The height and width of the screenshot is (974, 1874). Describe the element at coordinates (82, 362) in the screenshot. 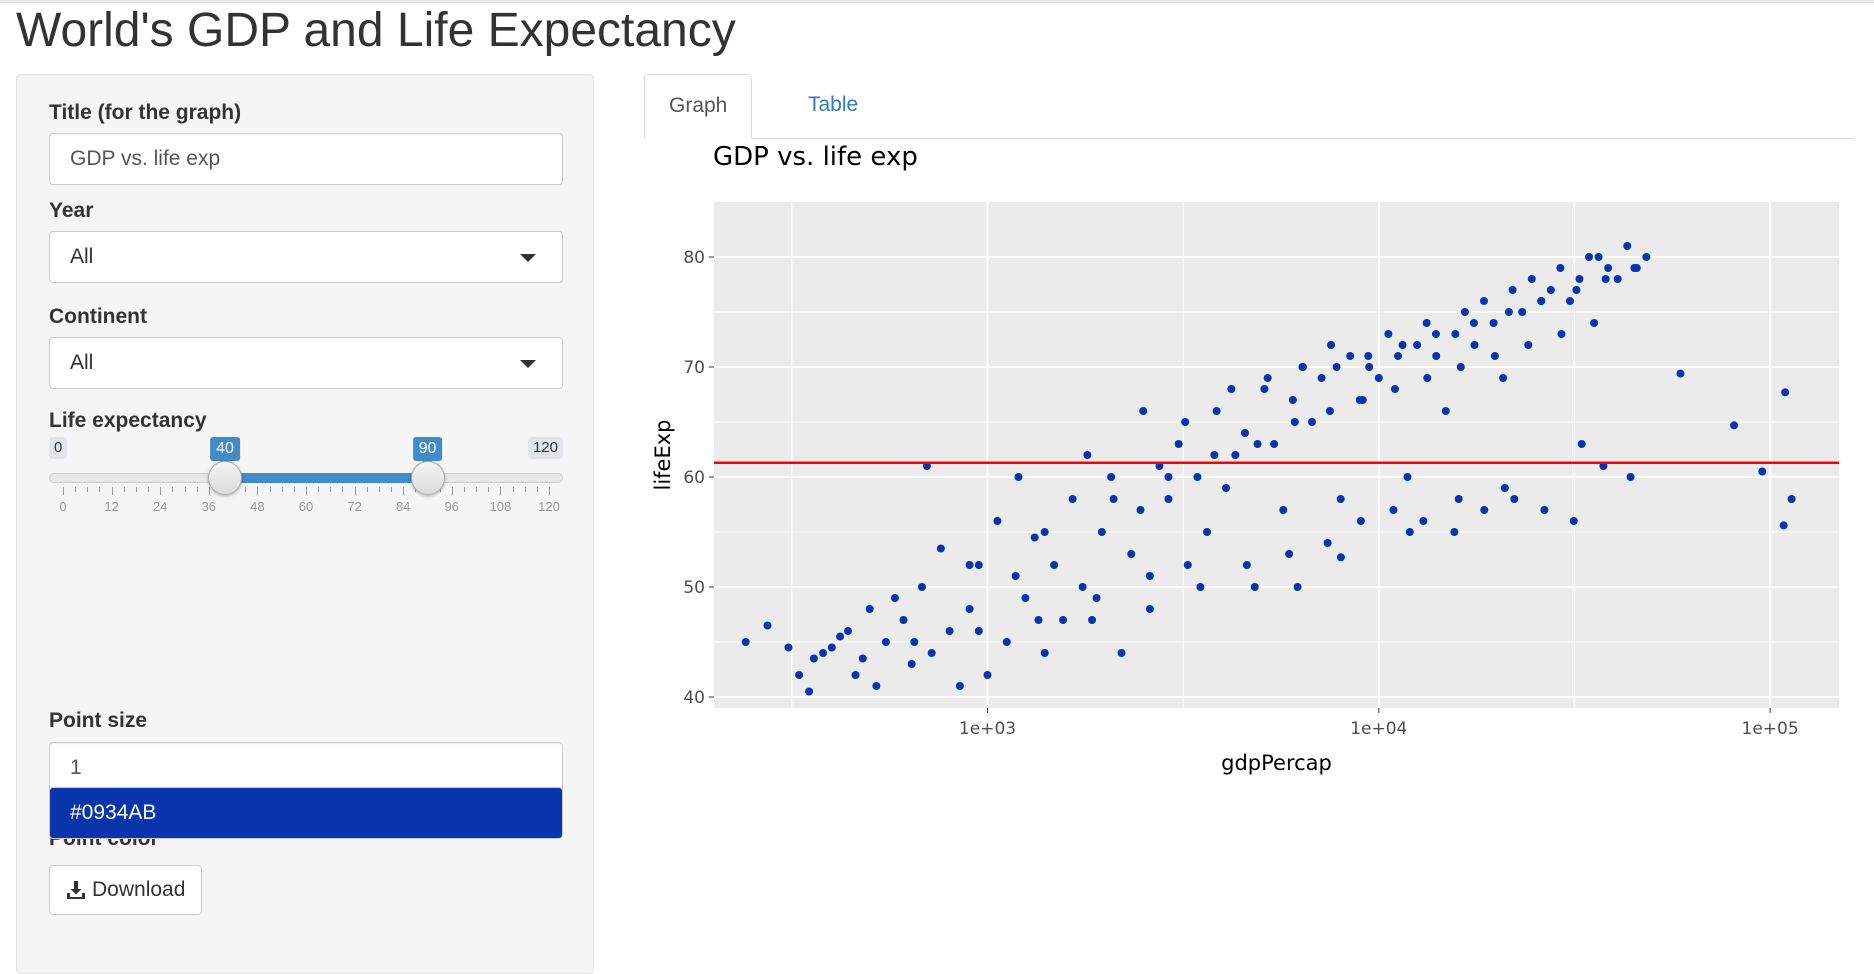

I see `continent-select-value: All` at that location.